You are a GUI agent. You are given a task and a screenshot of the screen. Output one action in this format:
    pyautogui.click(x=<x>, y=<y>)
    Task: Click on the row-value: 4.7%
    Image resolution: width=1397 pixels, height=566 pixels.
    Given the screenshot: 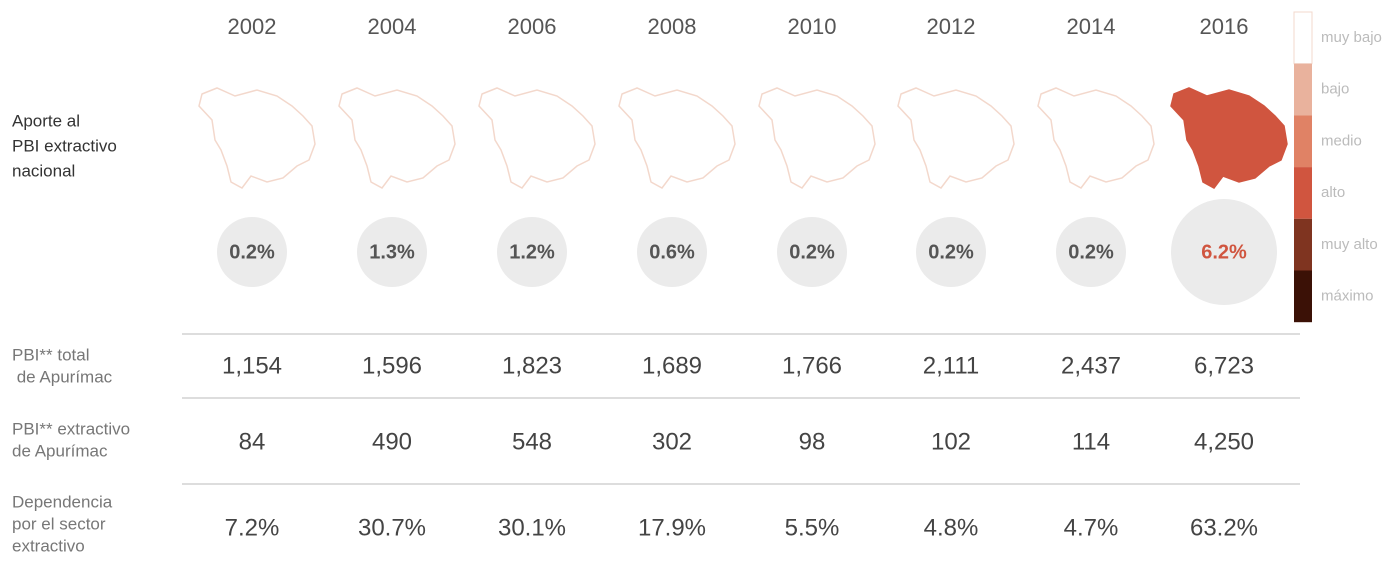 What is the action you would take?
    pyautogui.click(x=1091, y=527)
    